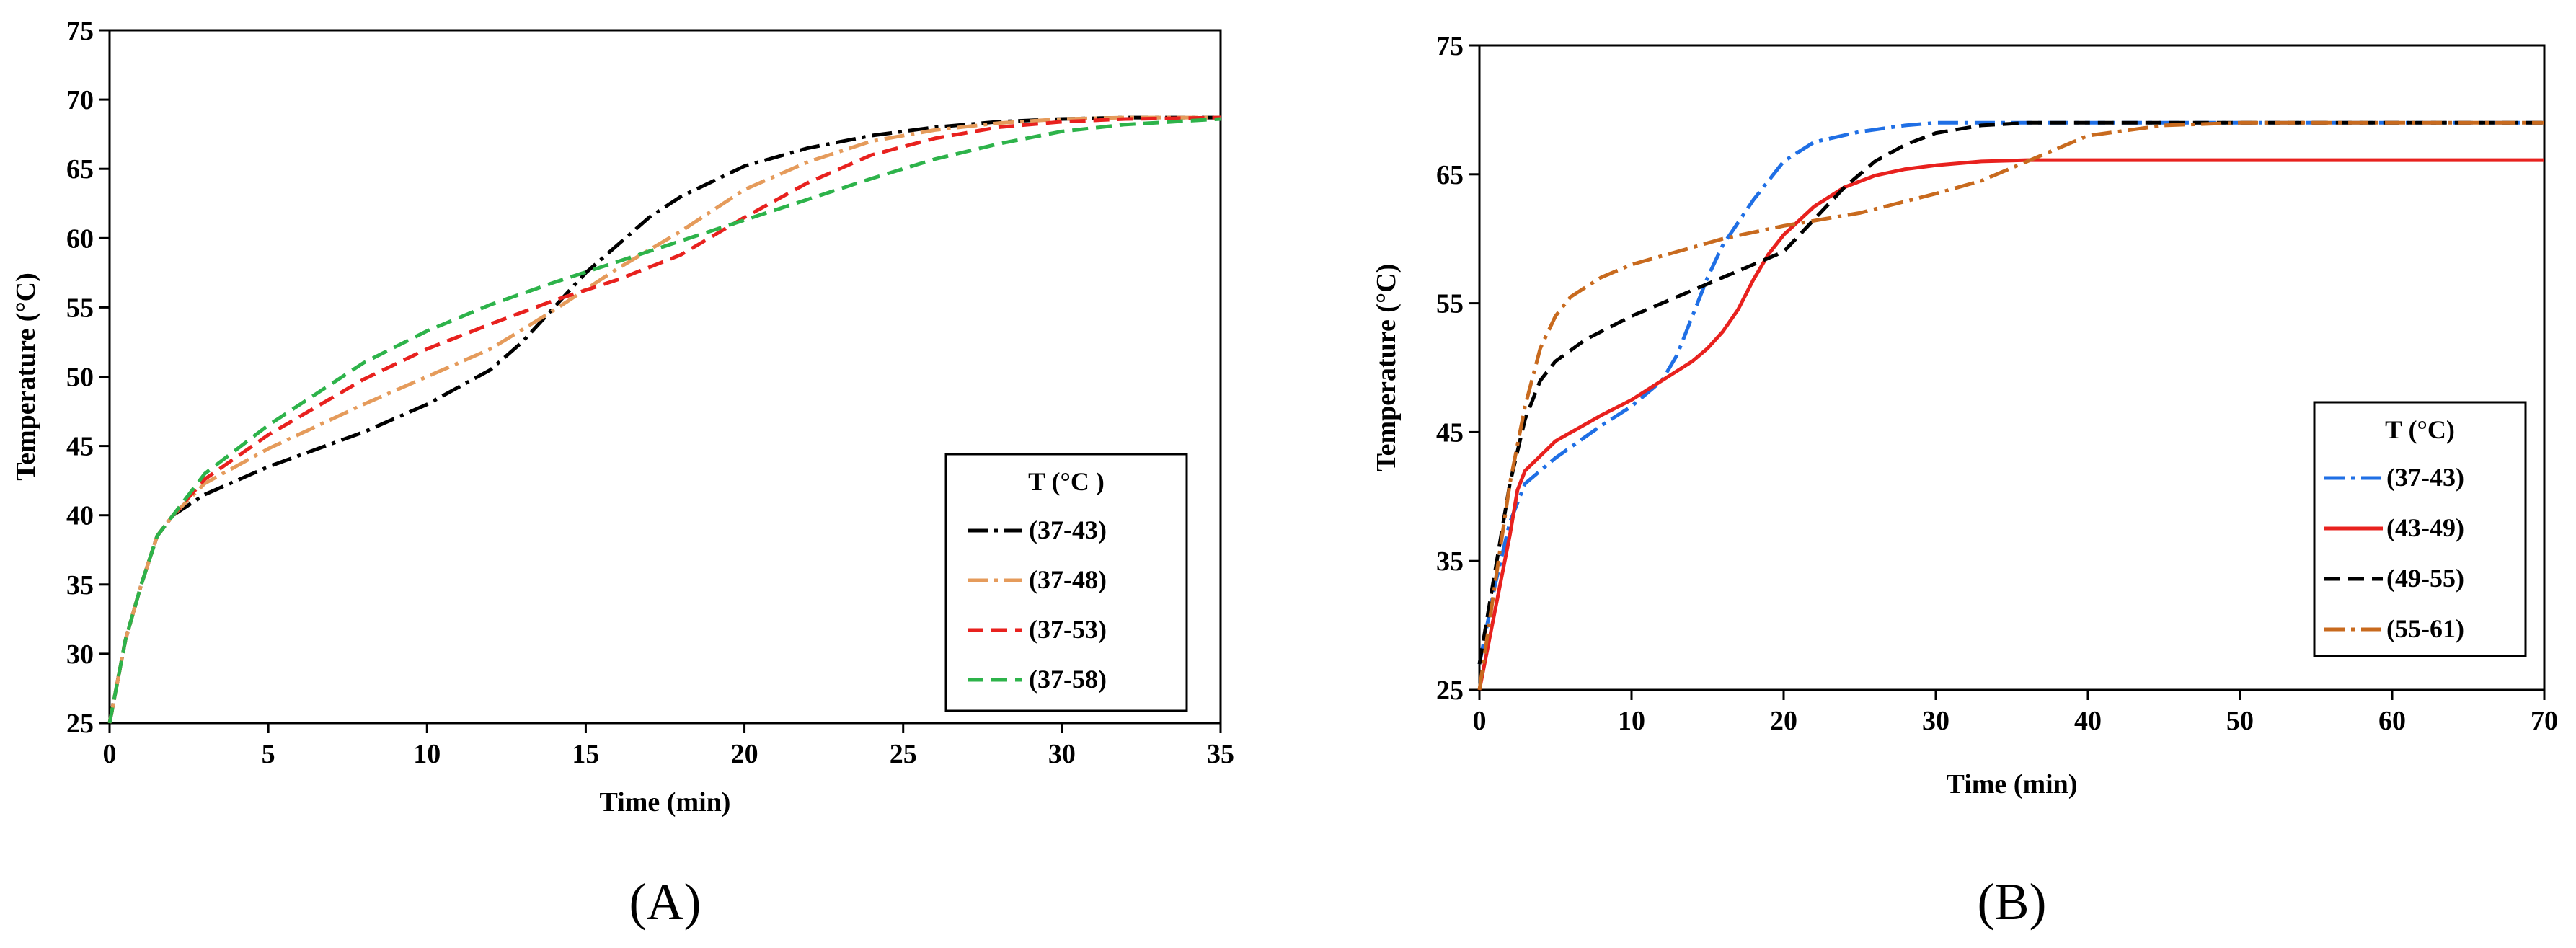  Describe the element at coordinates (2420, 429) in the screenshot. I see `legend-title: T (°C)` at that location.